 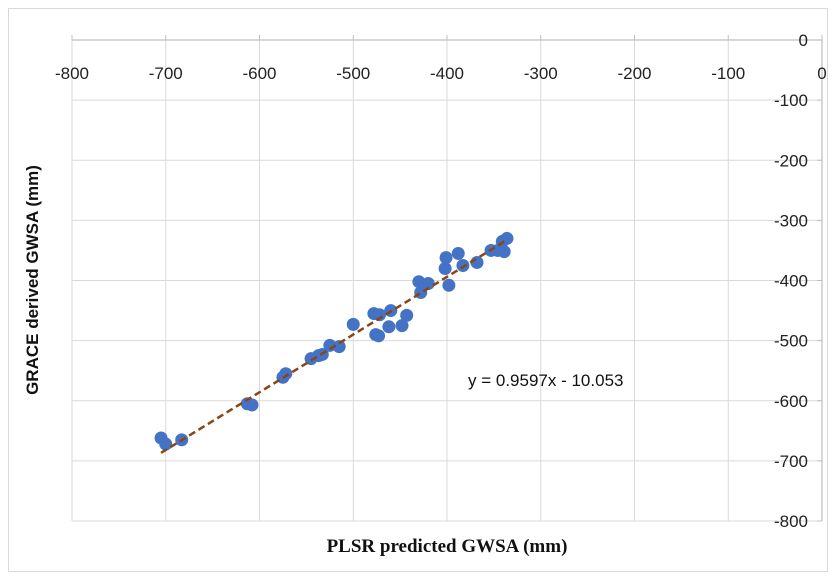 I want to click on y-tick-label: -300, so click(x=791, y=220).